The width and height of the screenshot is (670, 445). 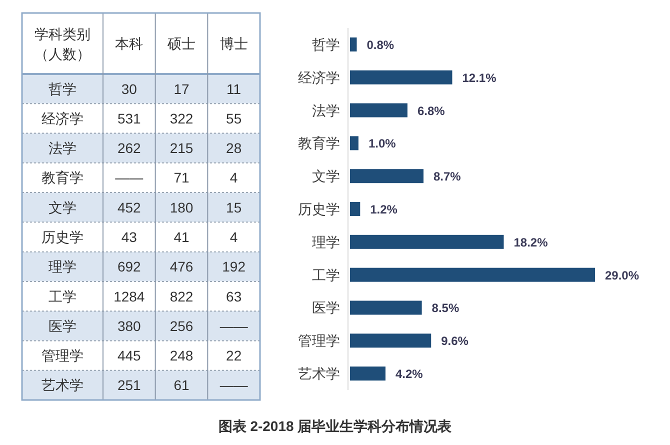 What do you see at coordinates (182, 237) in the screenshot?
I see `cell-label: 41` at bounding box center [182, 237].